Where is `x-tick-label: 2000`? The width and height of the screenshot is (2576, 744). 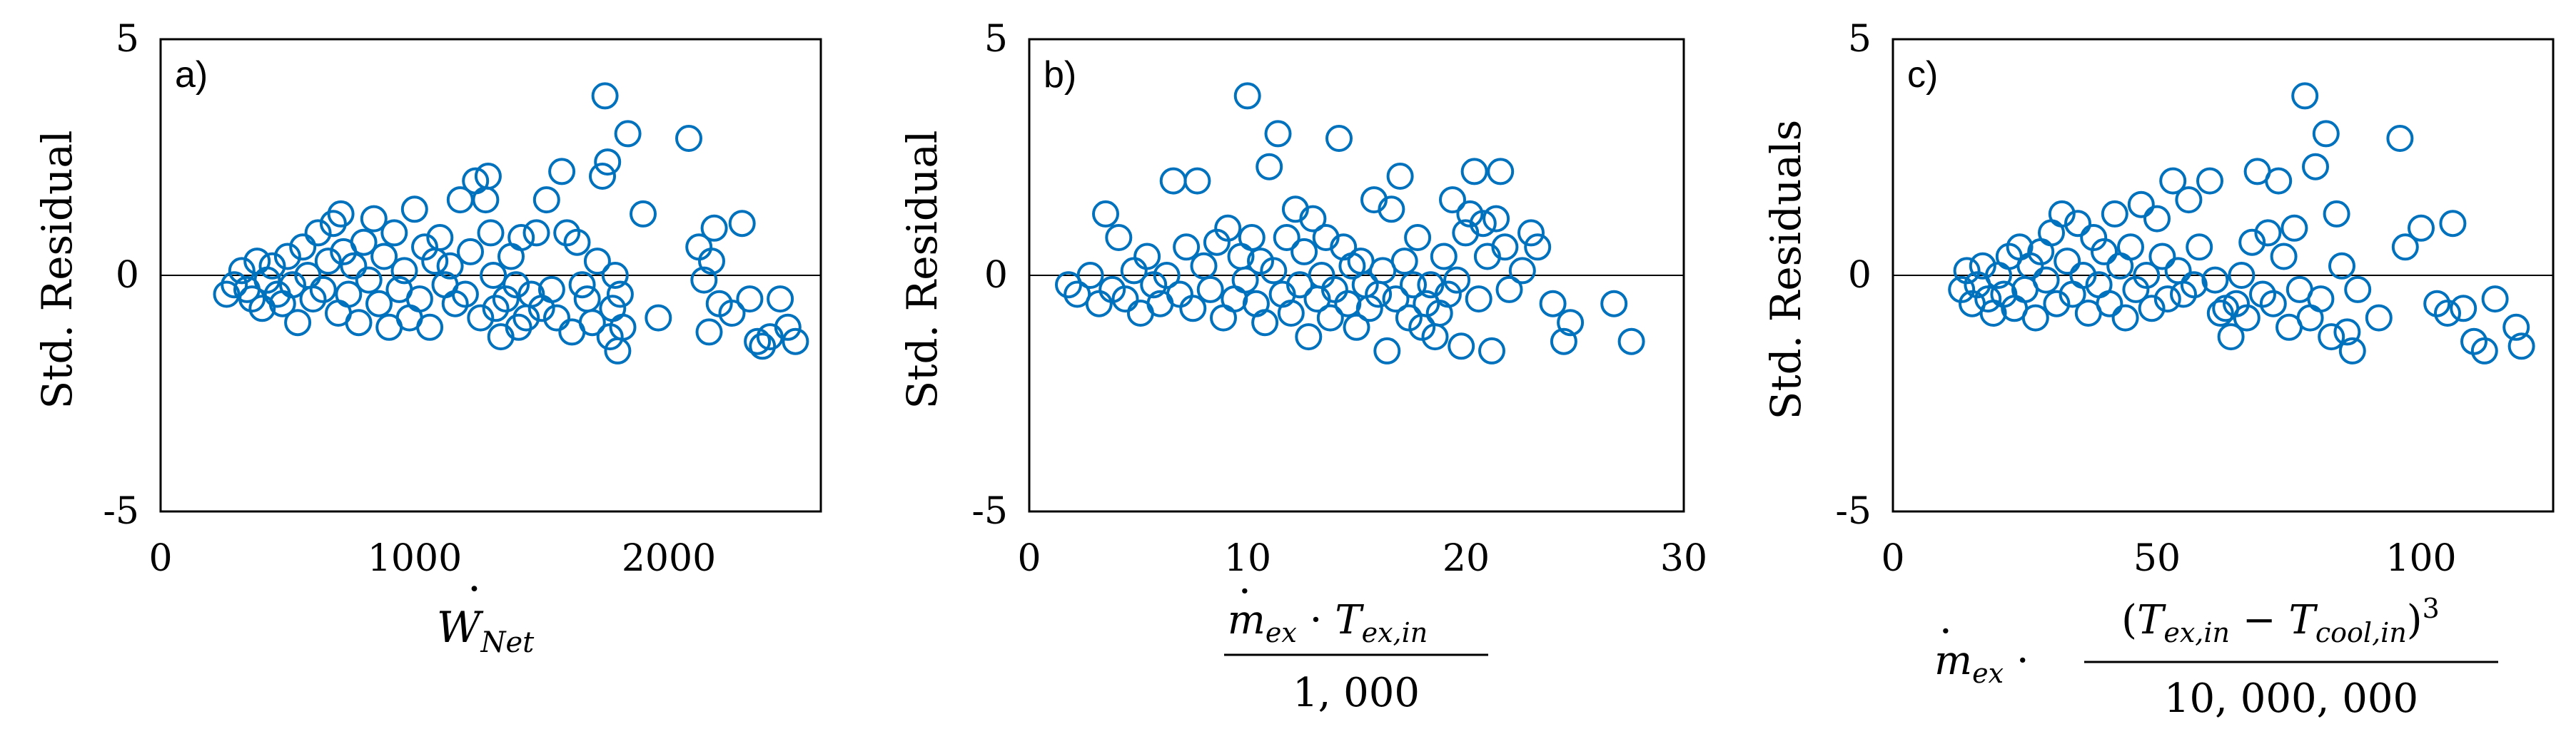 x-tick-label: 2000 is located at coordinates (669, 558).